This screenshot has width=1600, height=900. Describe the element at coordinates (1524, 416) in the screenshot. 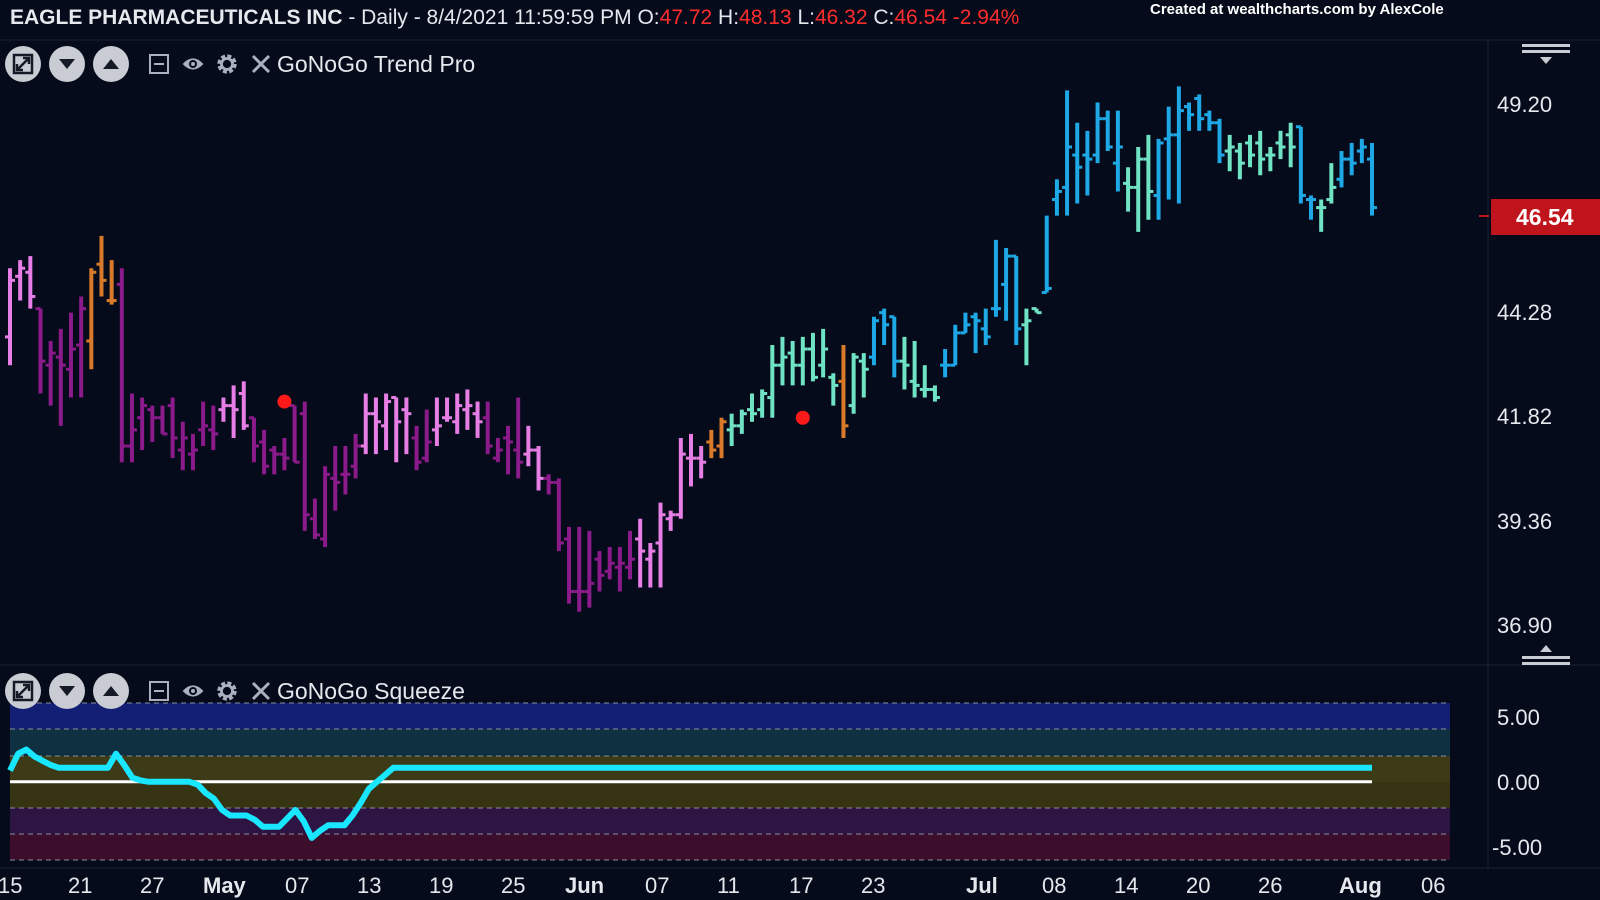

I see `price-axis-label: 41.82` at that location.